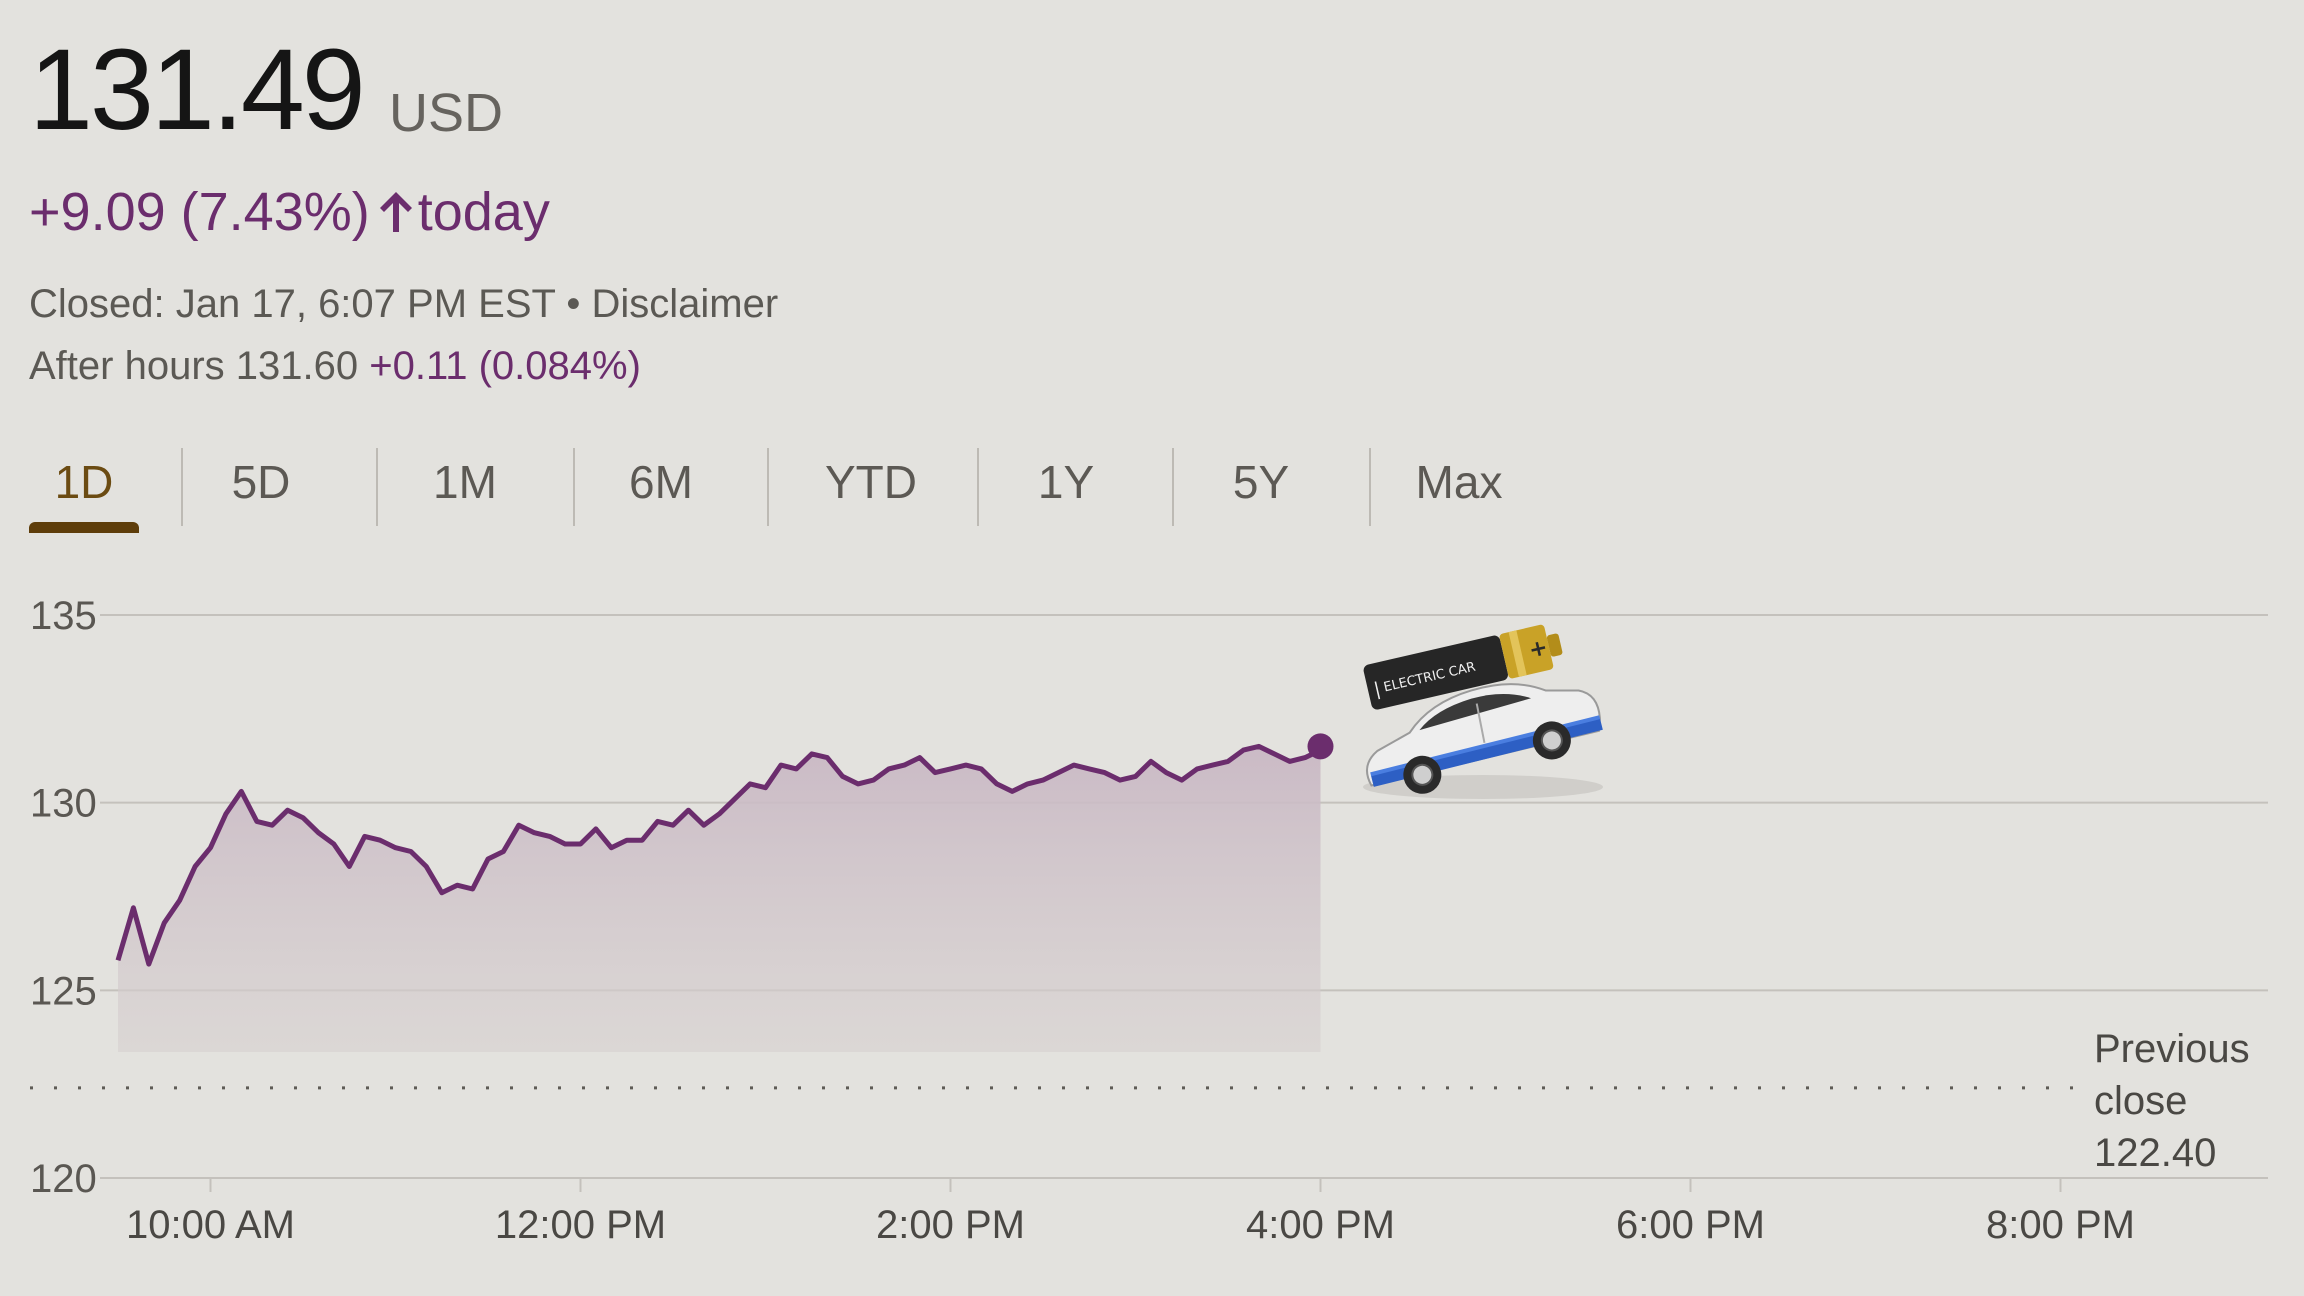 Image resolution: width=2304 pixels, height=1296 pixels. I want to click on tab-max: Max, so click(1459, 482).